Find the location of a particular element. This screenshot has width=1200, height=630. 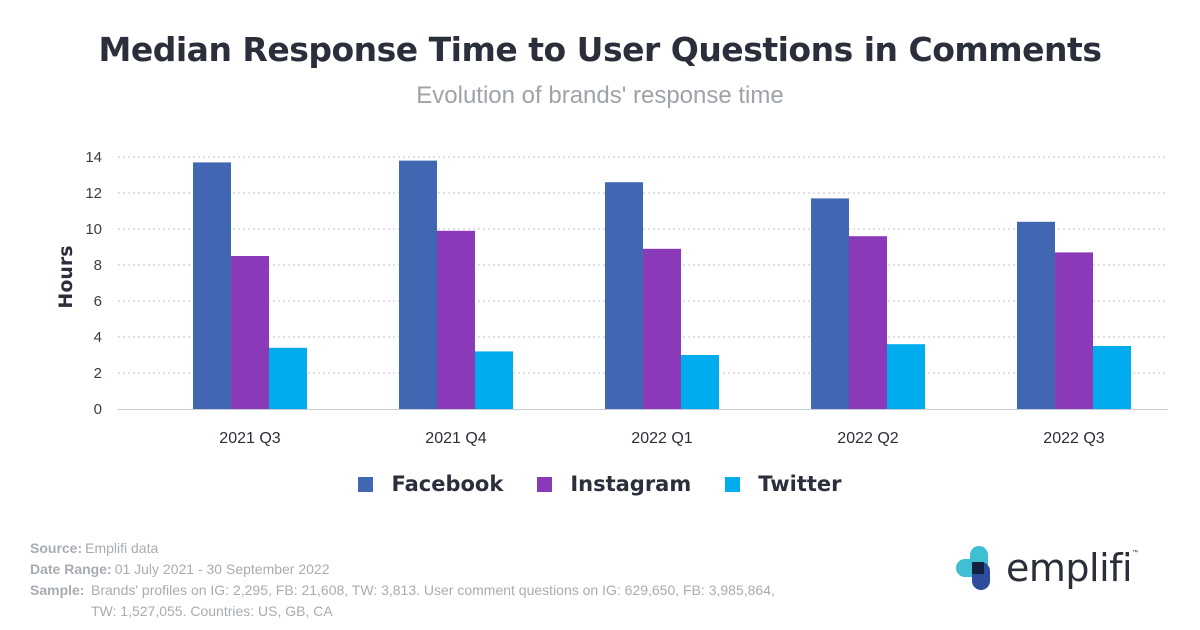

source-label: Source: is located at coordinates (56, 548).